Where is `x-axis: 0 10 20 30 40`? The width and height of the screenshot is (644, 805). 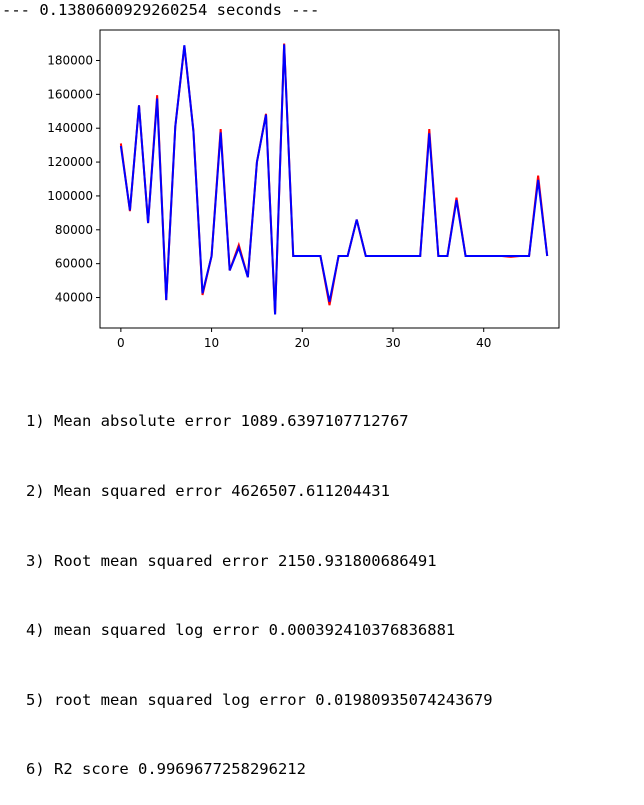 x-axis: 0 10 20 30 40 is located at coordinates (304, 339).